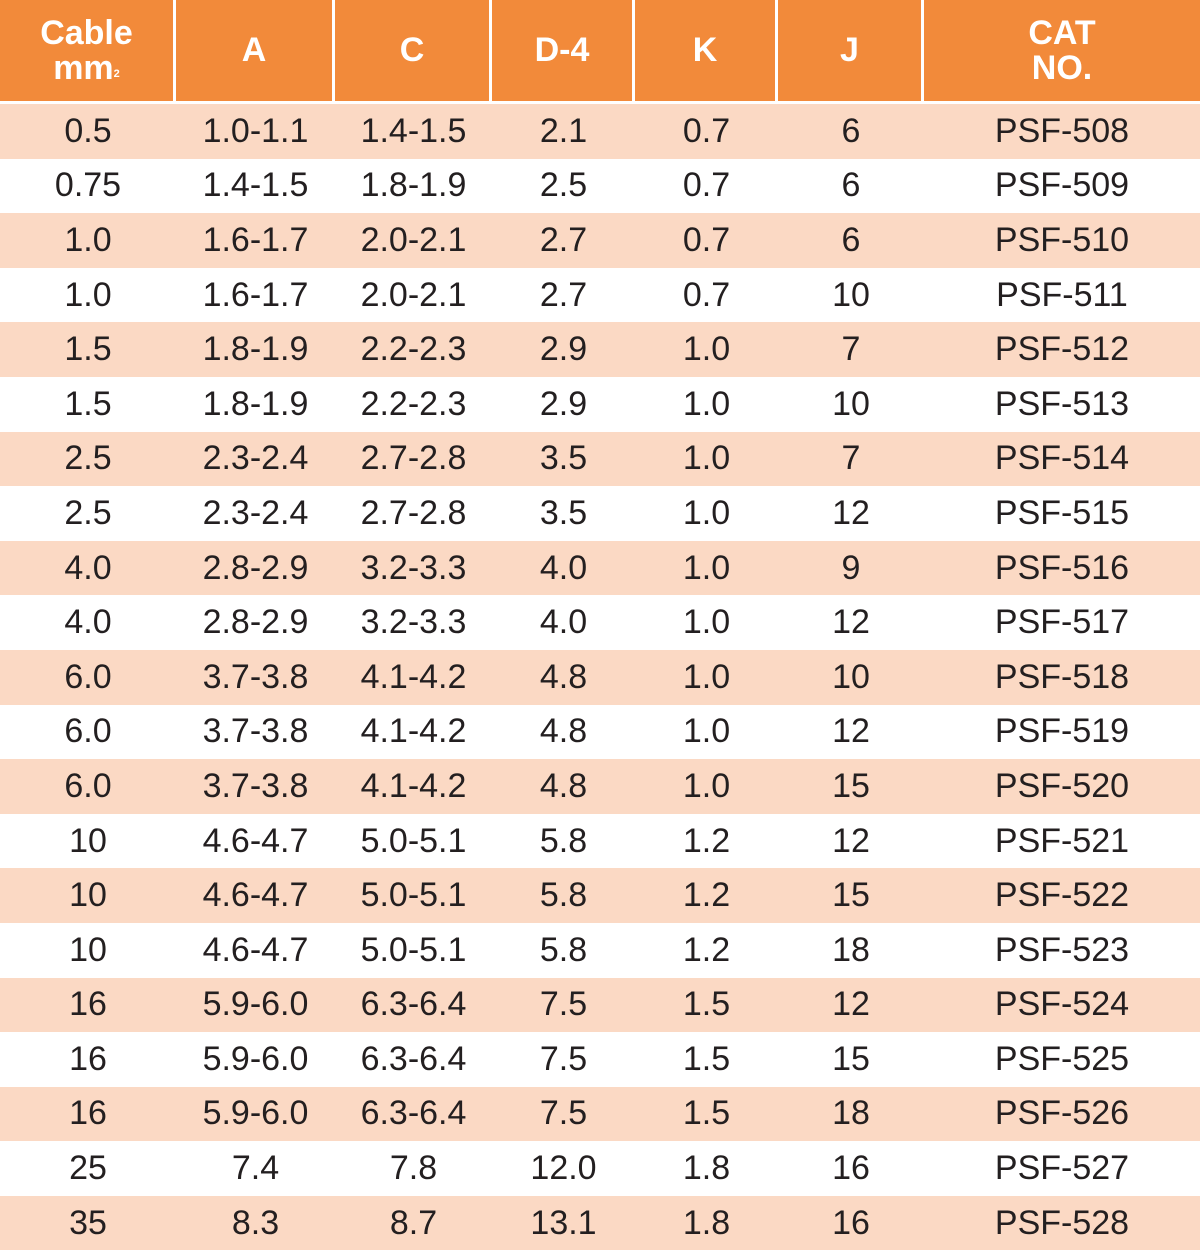 Image resolution: width=1200 pixels, height=1250 pixels. Describe the element at coordinates (600, 1114) in the screenshot. I see `table-row: 16 5.9-6.0 6.3-6.4 7.5 1.5 18 PSF-526` at that location.